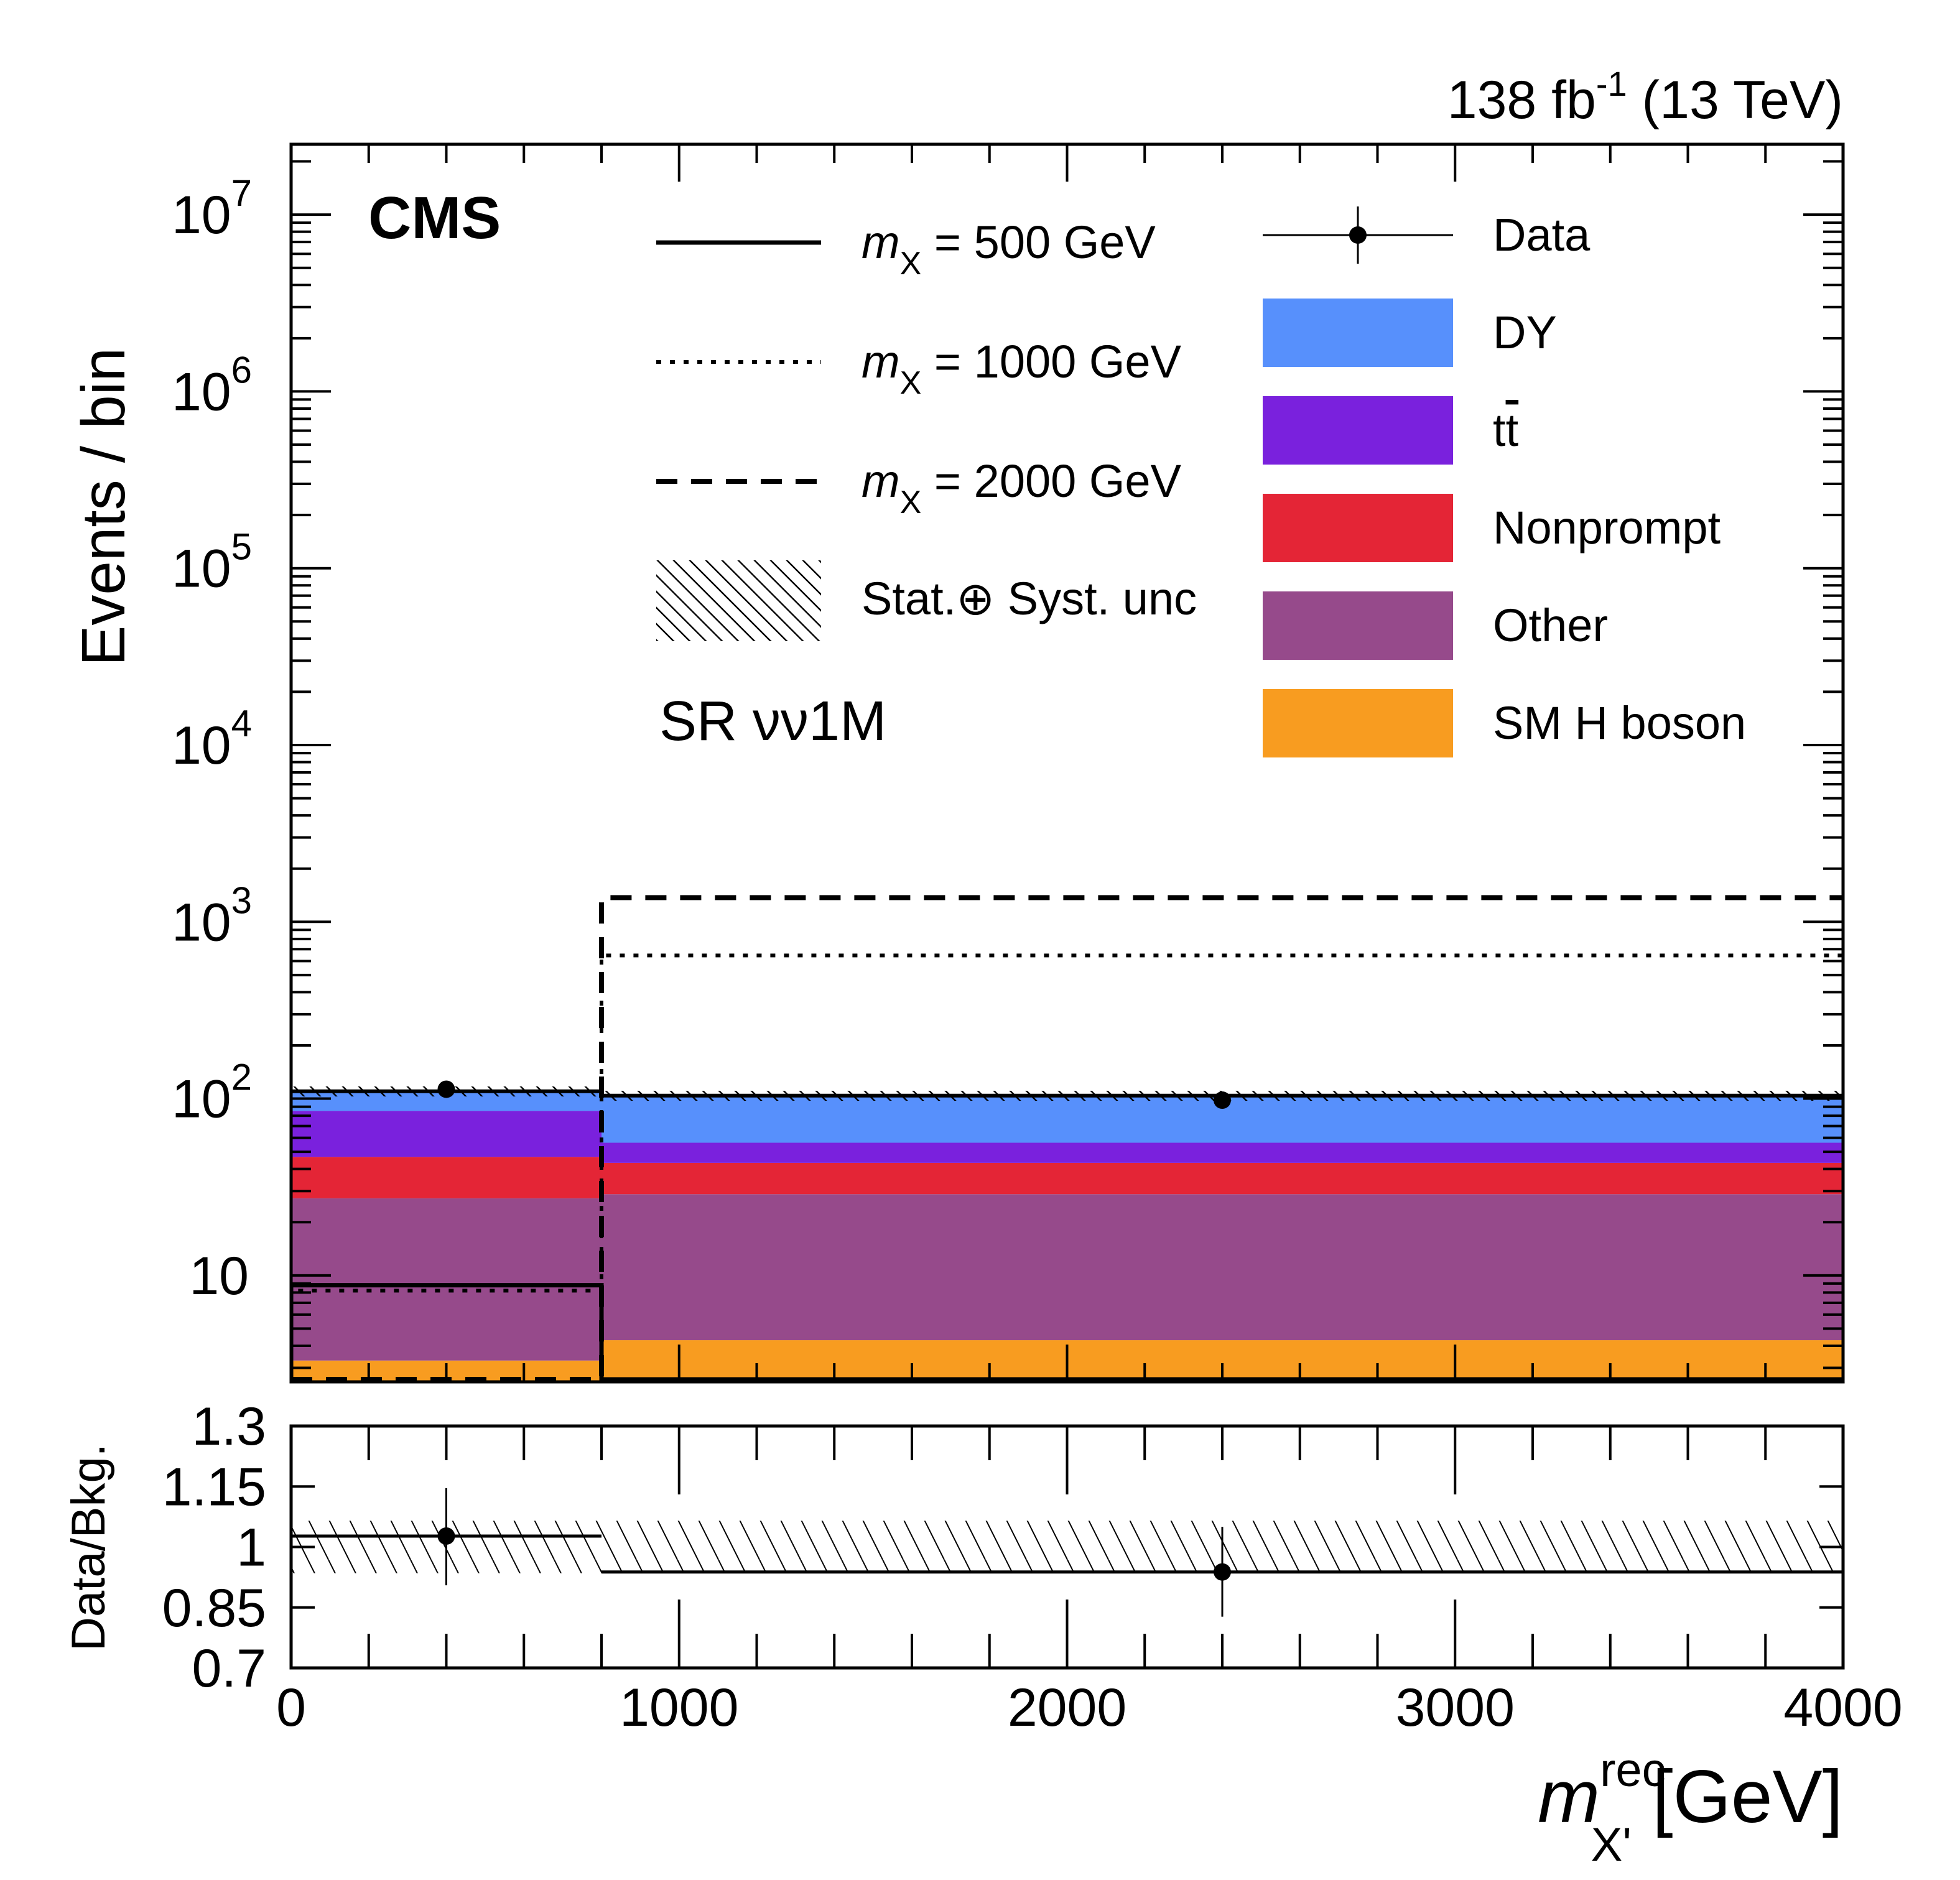 This screenshot has height=1880, width=1960. I want to click on y-tick-label: 10⁷, so click(212, 209).